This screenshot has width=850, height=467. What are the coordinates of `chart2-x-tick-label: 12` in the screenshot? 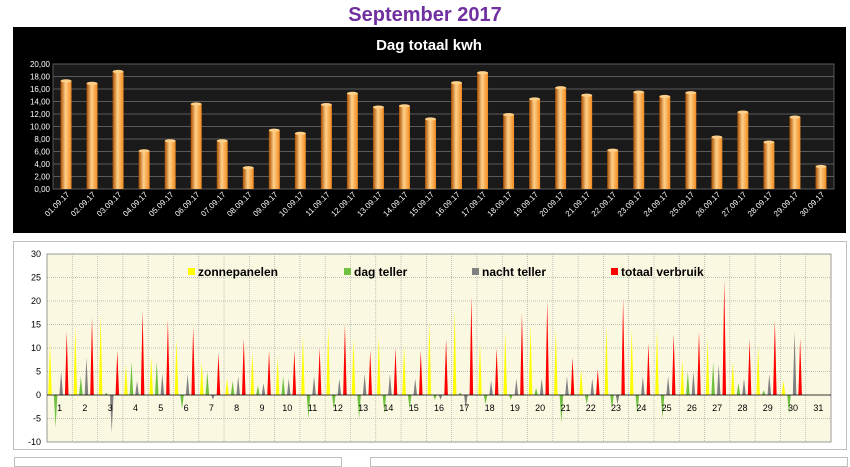 It's located at (338, 408).